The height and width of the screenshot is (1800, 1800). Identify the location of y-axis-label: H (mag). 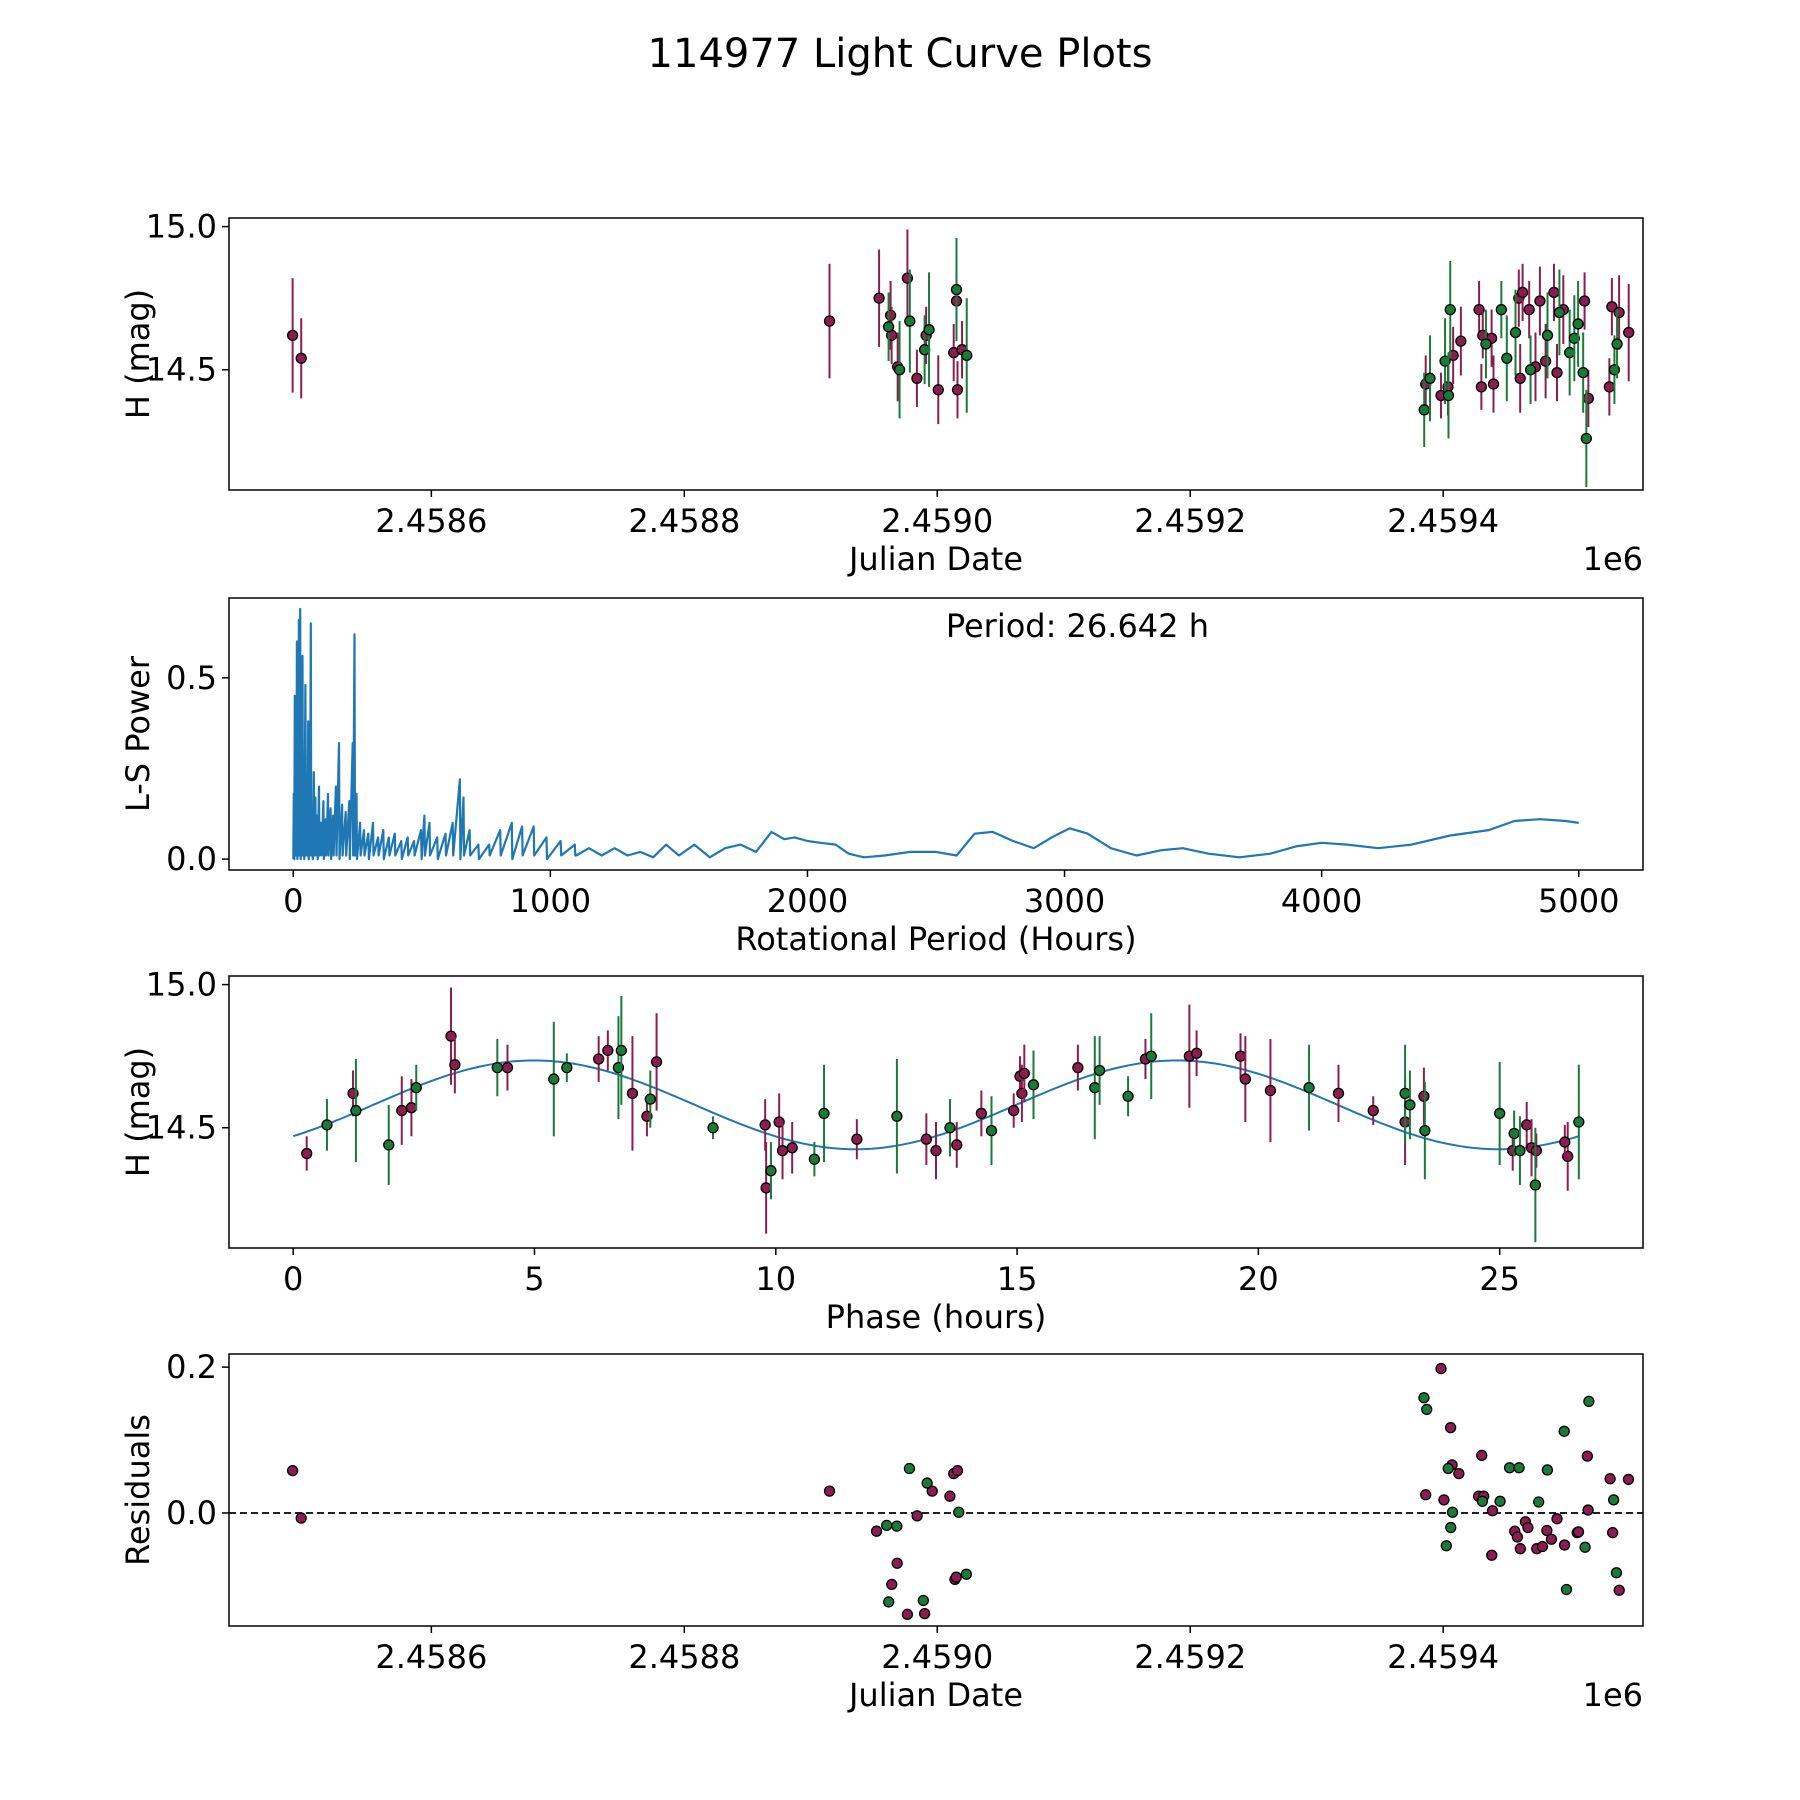
(138, 354).